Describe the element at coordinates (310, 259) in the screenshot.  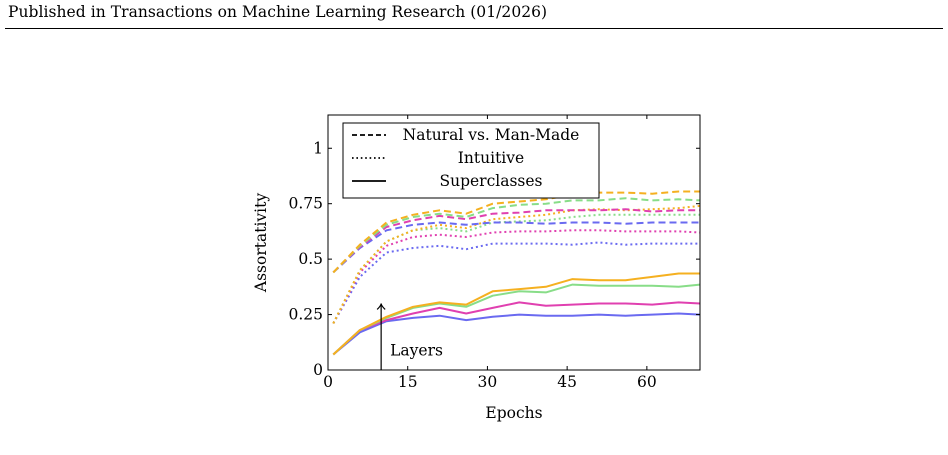
I see `y-tick-label: 0.5` at that location.